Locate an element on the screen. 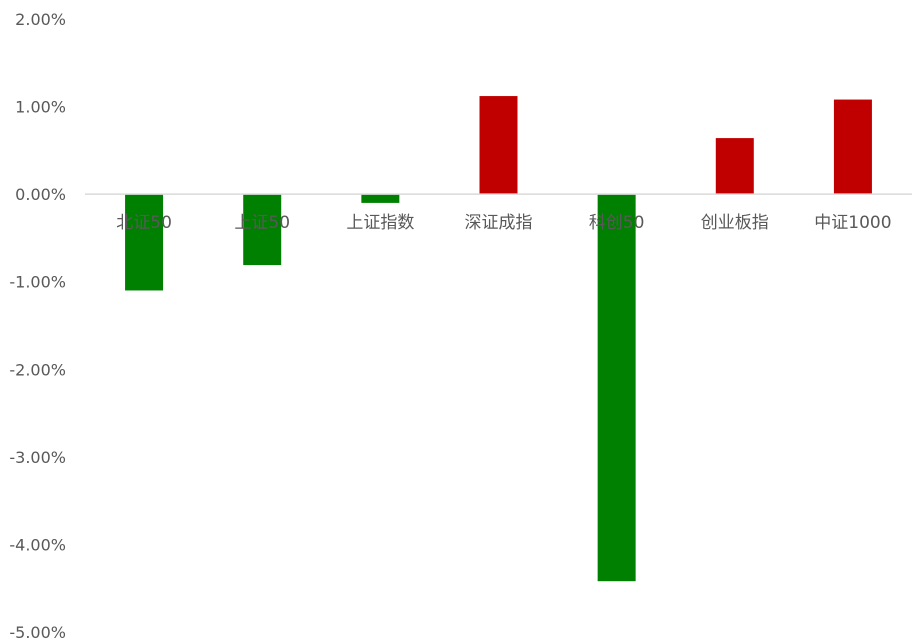 Image resolution: width=912 pixels, height=638 pixels. x-axis-labels: 北证50 上证50 上证指数 深证成指 科创50 创业板指 中证1000 is located at coordinates (503, 223).